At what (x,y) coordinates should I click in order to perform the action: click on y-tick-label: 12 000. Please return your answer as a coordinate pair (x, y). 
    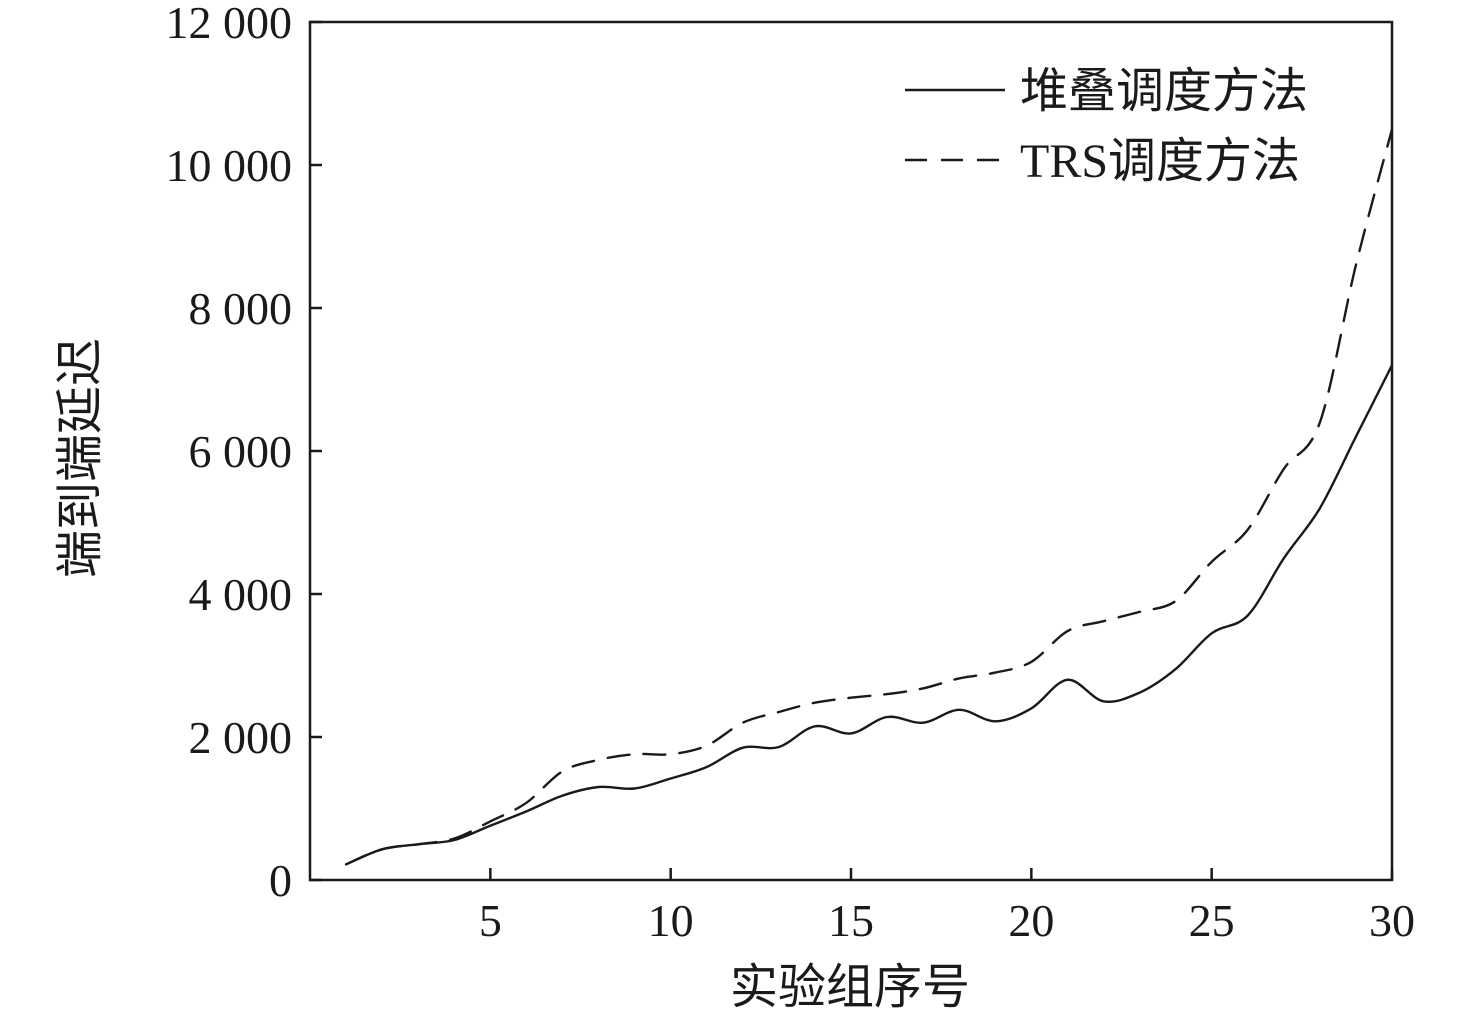
    Looking at the image, I should click on (229, 24).